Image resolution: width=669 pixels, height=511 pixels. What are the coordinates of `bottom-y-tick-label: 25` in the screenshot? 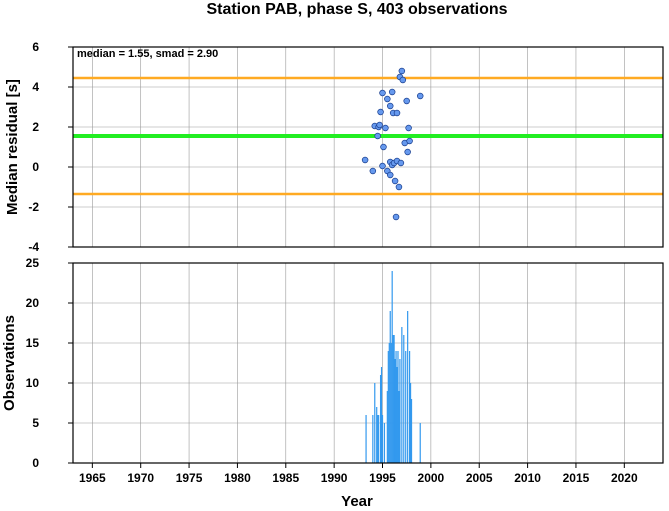 It's located at (33, 263).